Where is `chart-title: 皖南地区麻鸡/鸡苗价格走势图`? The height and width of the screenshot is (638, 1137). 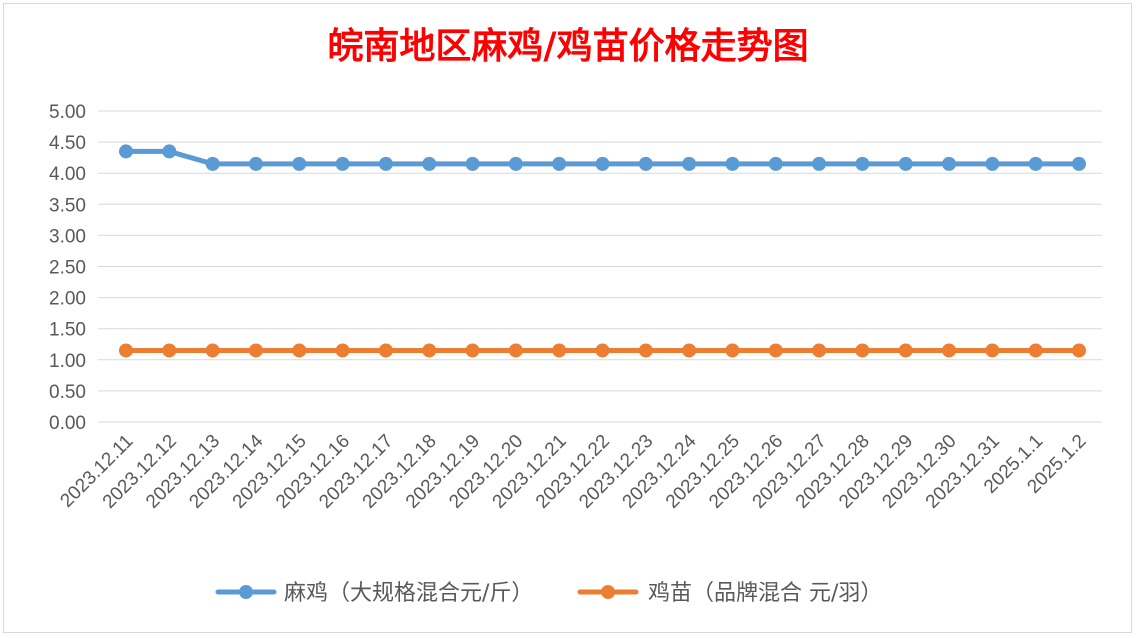 chart-title: 皖南地区麻鸡/鸡苗价格走势图 is located at coordinates (567, 46).